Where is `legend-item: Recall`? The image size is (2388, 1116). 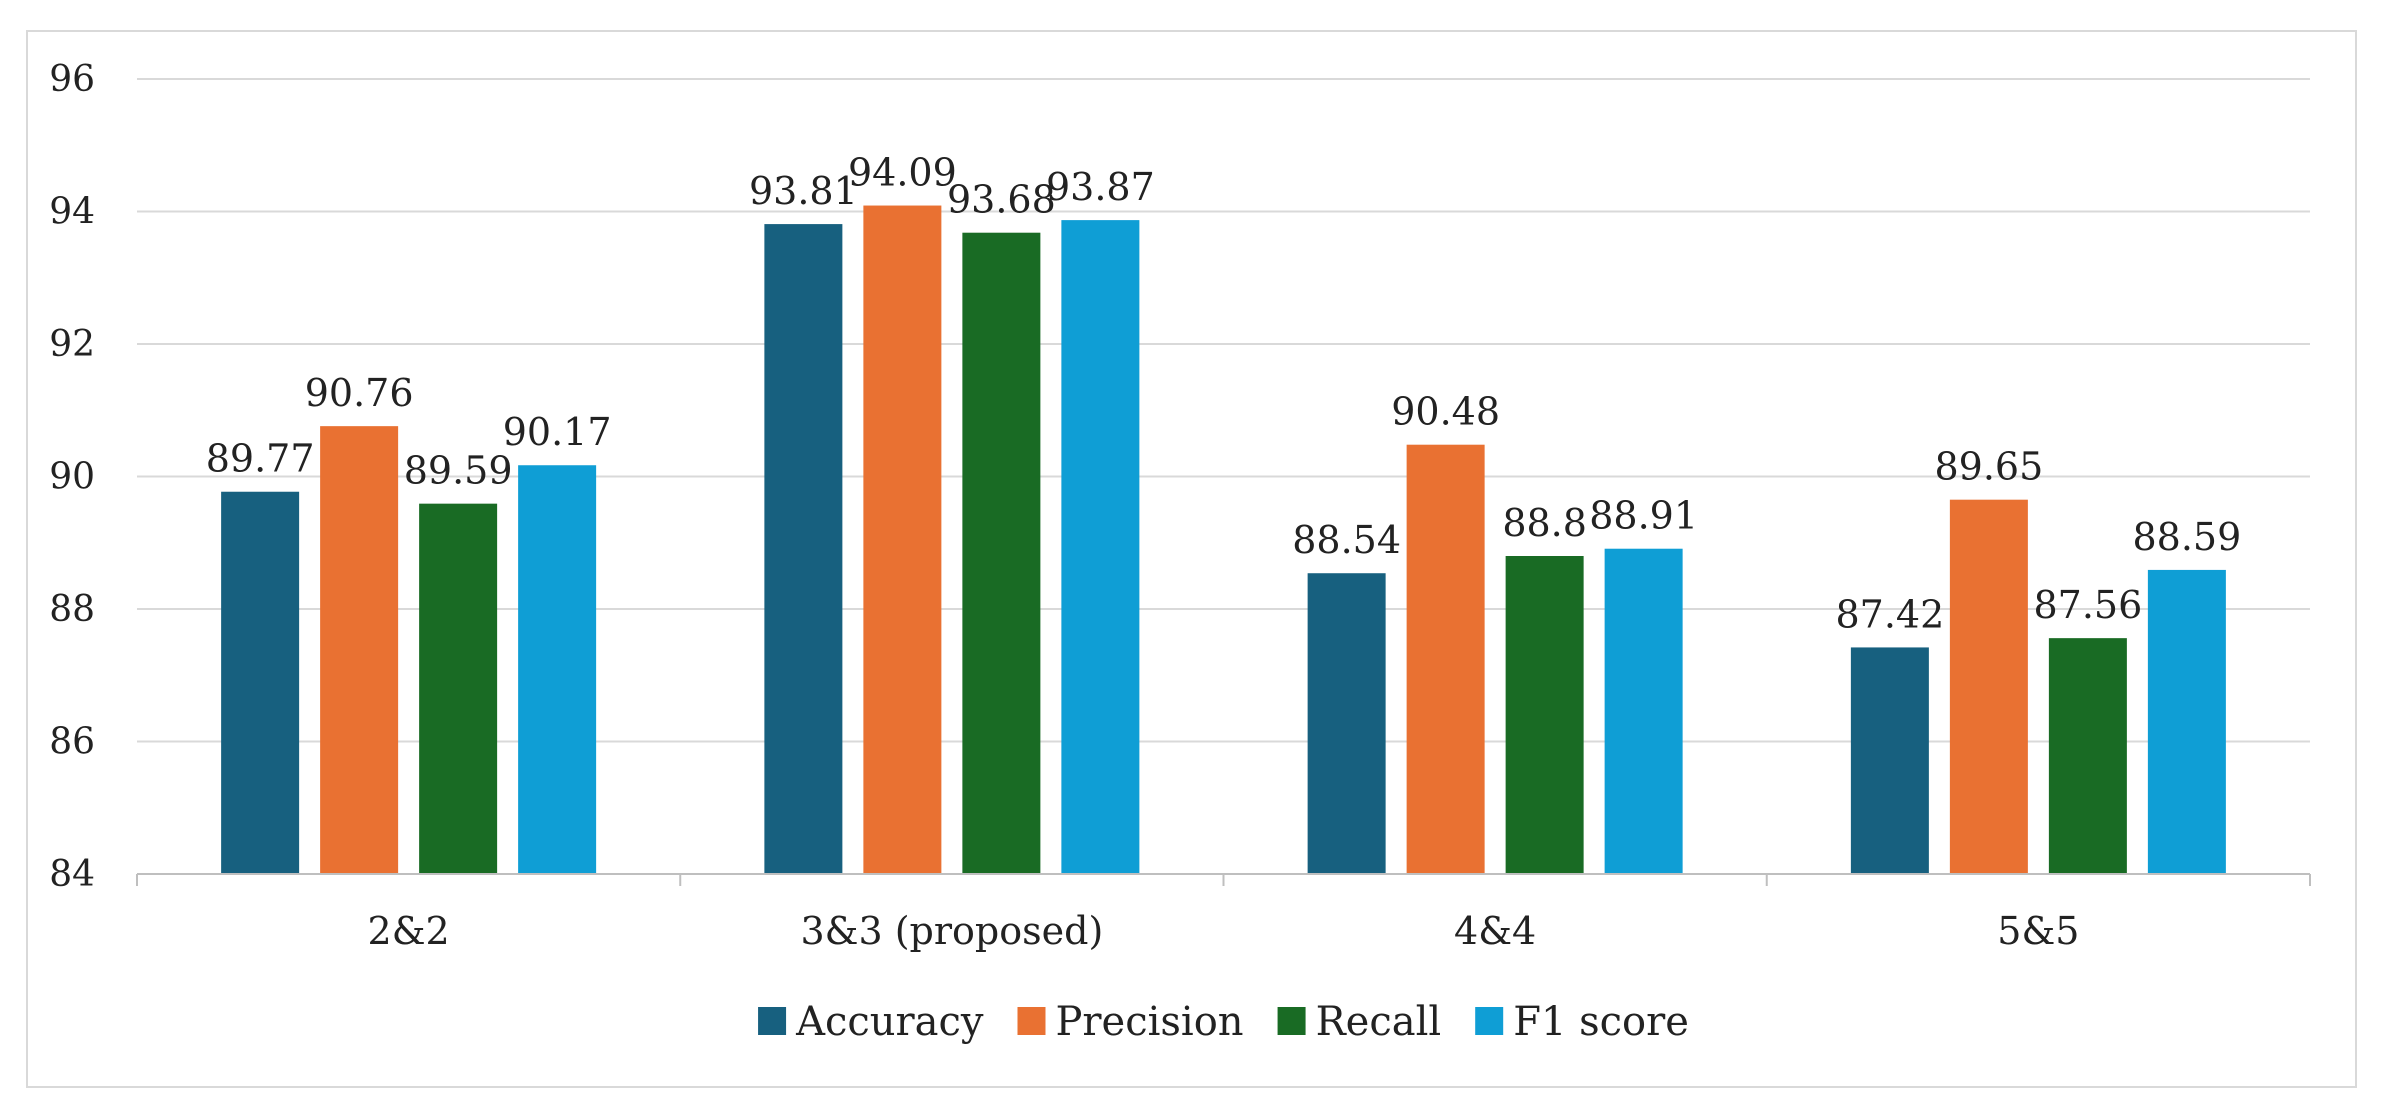
legend-item: Recall is located at coordinates (1359, 1022).